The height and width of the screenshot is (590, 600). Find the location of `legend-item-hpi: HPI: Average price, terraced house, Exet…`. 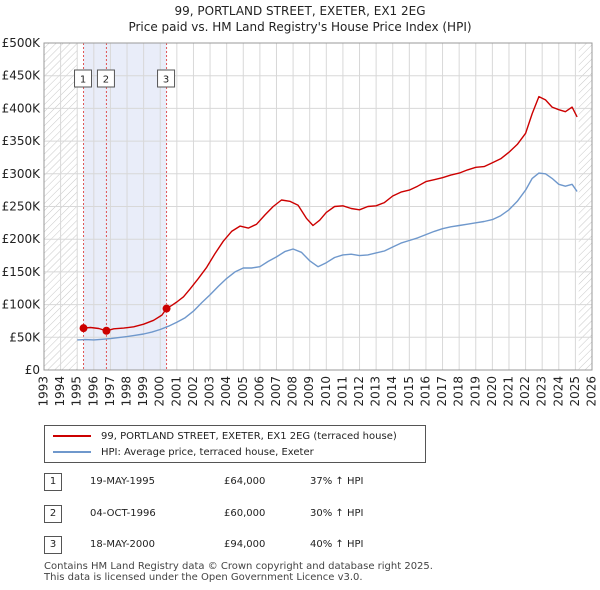

legend-item-hpi: HPI: Average price, terraced house, Exet… is located at coordinates (183, 452).